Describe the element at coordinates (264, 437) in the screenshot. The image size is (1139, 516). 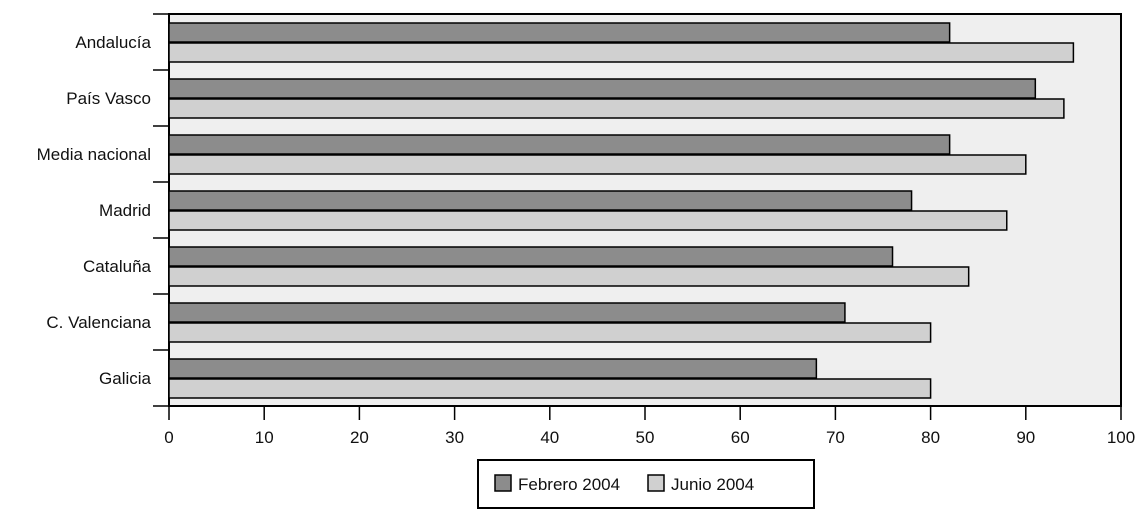
I see `x-tick-label: 10` at that location.